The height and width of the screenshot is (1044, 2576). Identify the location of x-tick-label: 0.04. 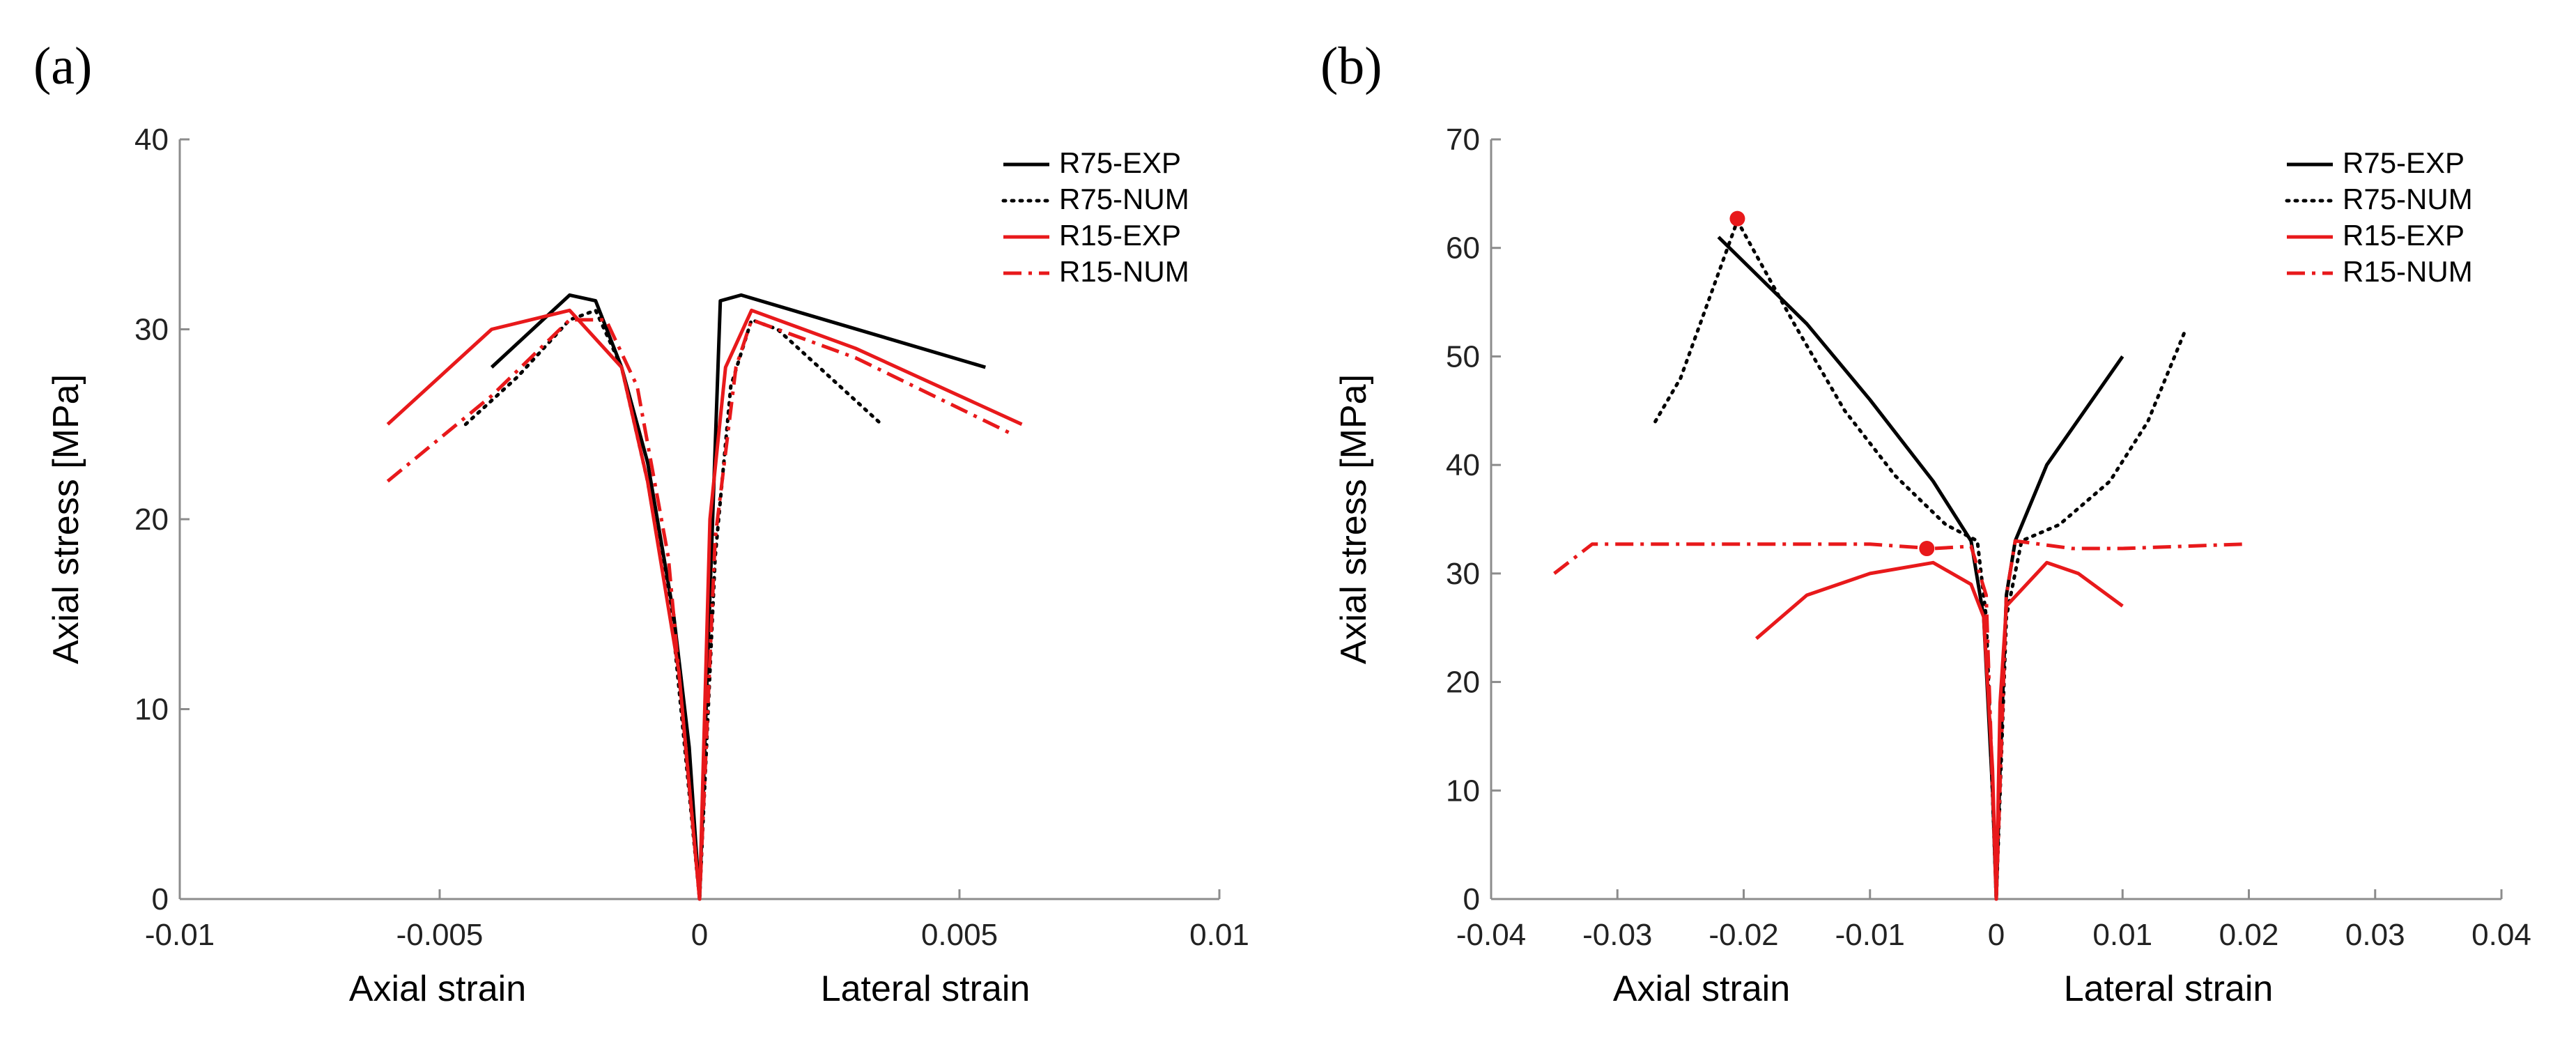
(2501, 935).